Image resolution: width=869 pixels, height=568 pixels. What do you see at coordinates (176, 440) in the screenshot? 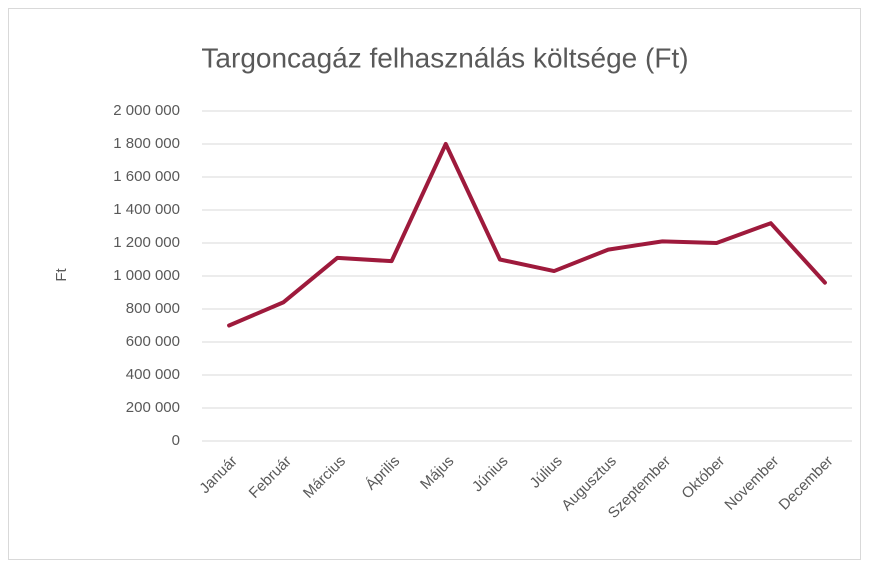
I see `y-tick-label: 0` at bounding box center [176, 440].